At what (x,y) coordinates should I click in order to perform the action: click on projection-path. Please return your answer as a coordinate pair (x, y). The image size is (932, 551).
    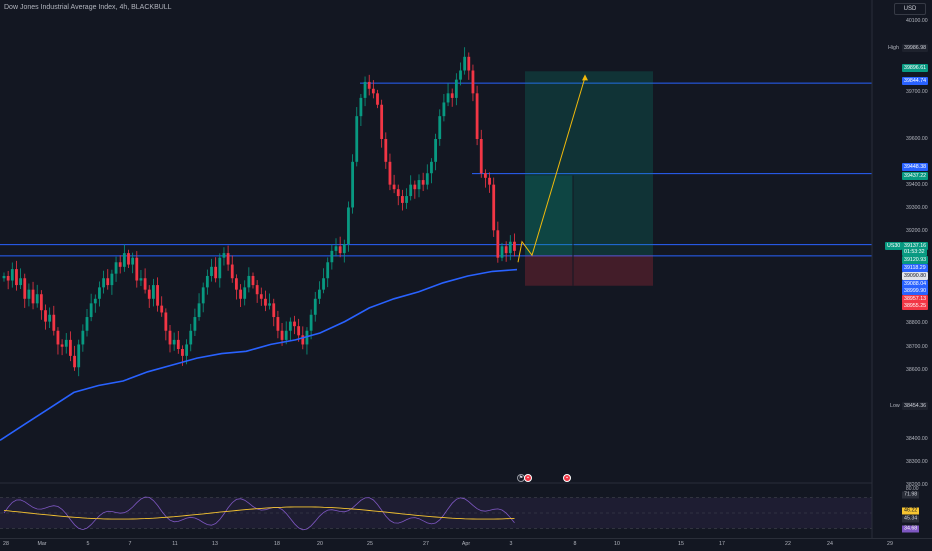
    Looking at the image, I should click on (551, 170).